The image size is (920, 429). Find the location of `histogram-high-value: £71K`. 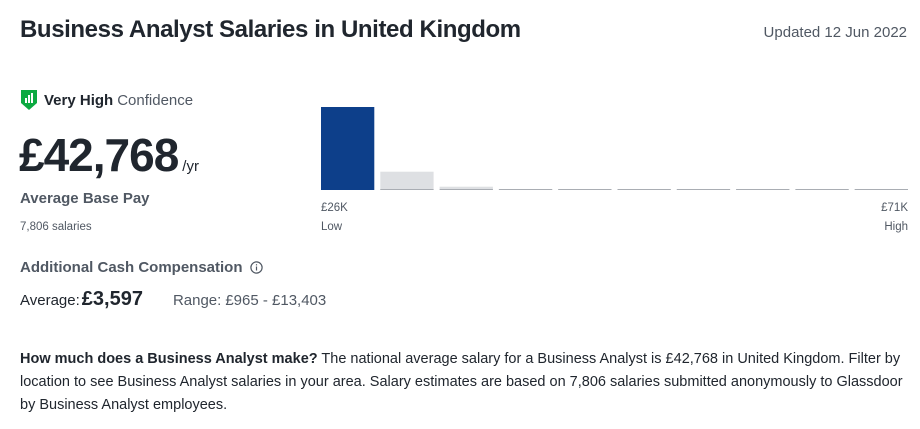

histogram-high-value: £71K is located at coordinates (894, 208).